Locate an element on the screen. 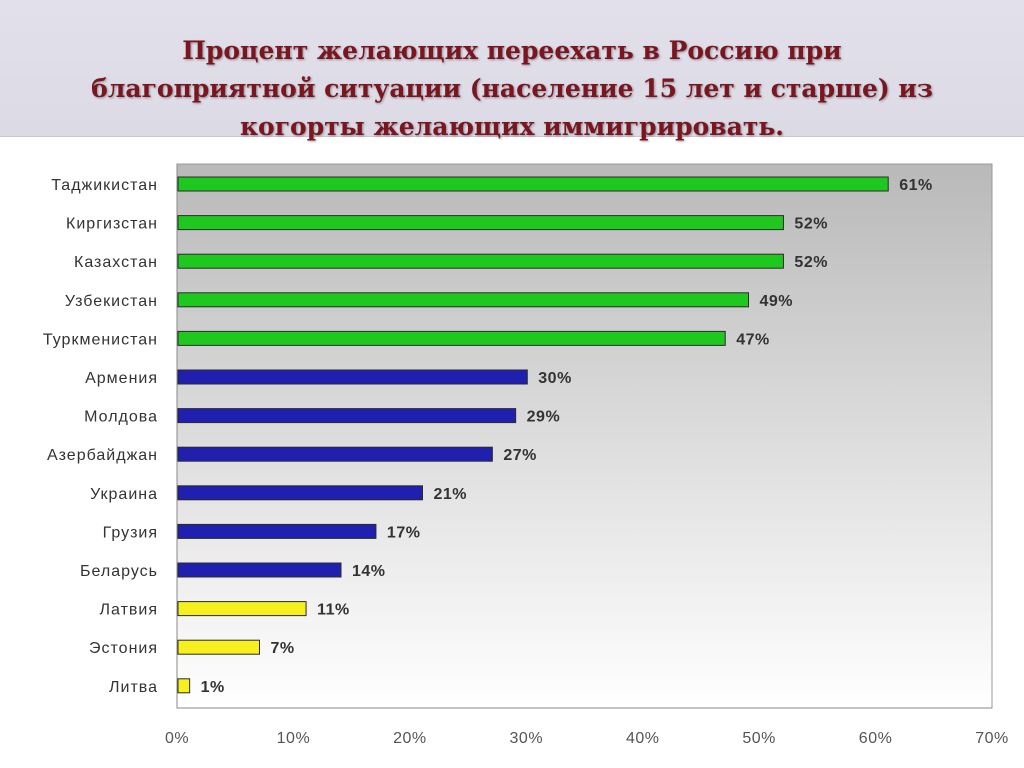 This screenshot has width=1024, height=768. value-label: 29% is located at coordinates (544, 417).